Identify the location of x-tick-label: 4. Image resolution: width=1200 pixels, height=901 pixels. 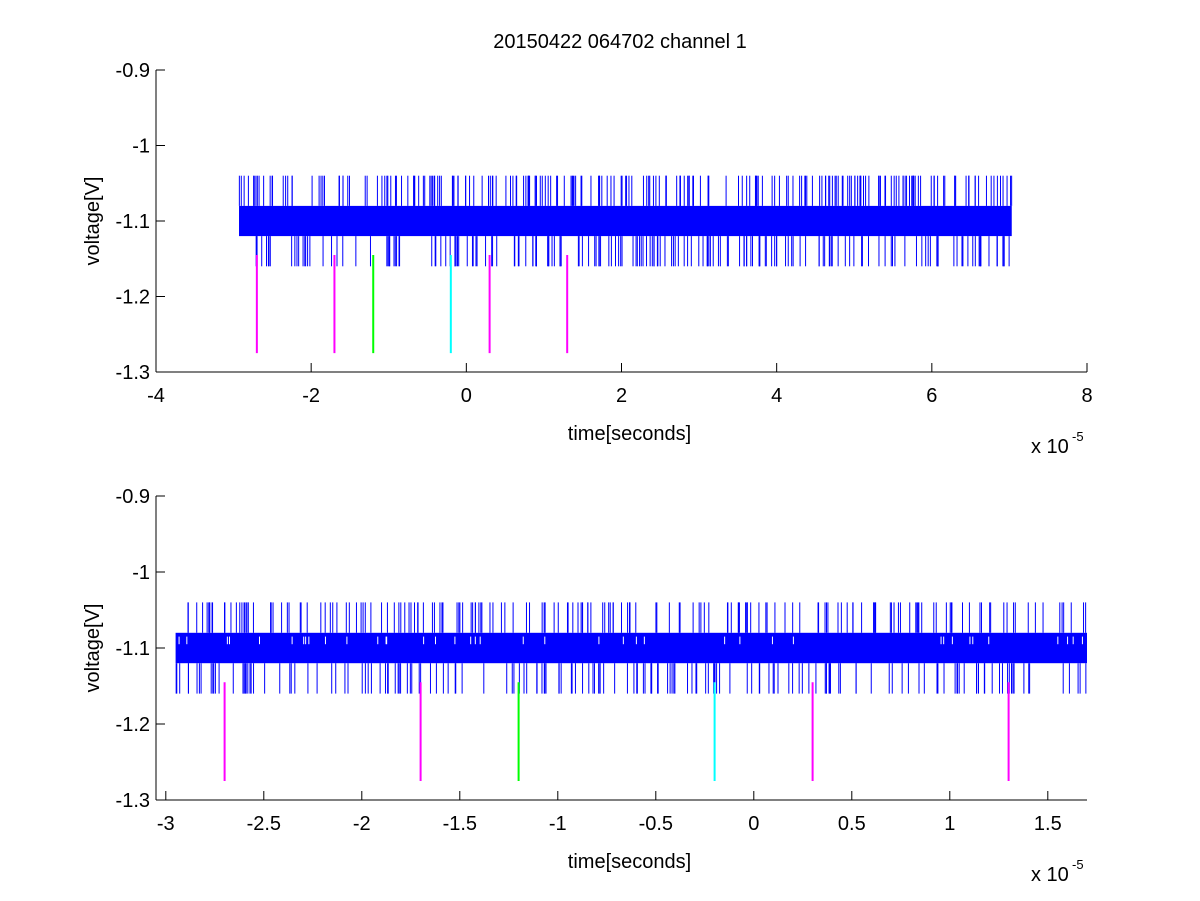
(776, 396).